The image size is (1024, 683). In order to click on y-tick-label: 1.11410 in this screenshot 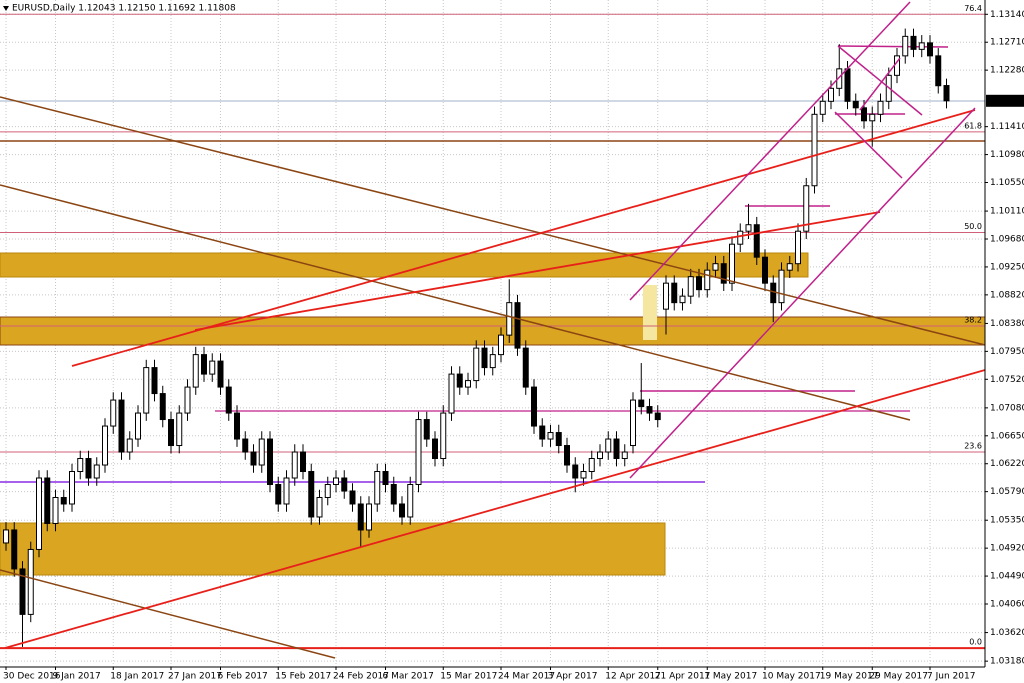, I will do `click(1007, 127)`.